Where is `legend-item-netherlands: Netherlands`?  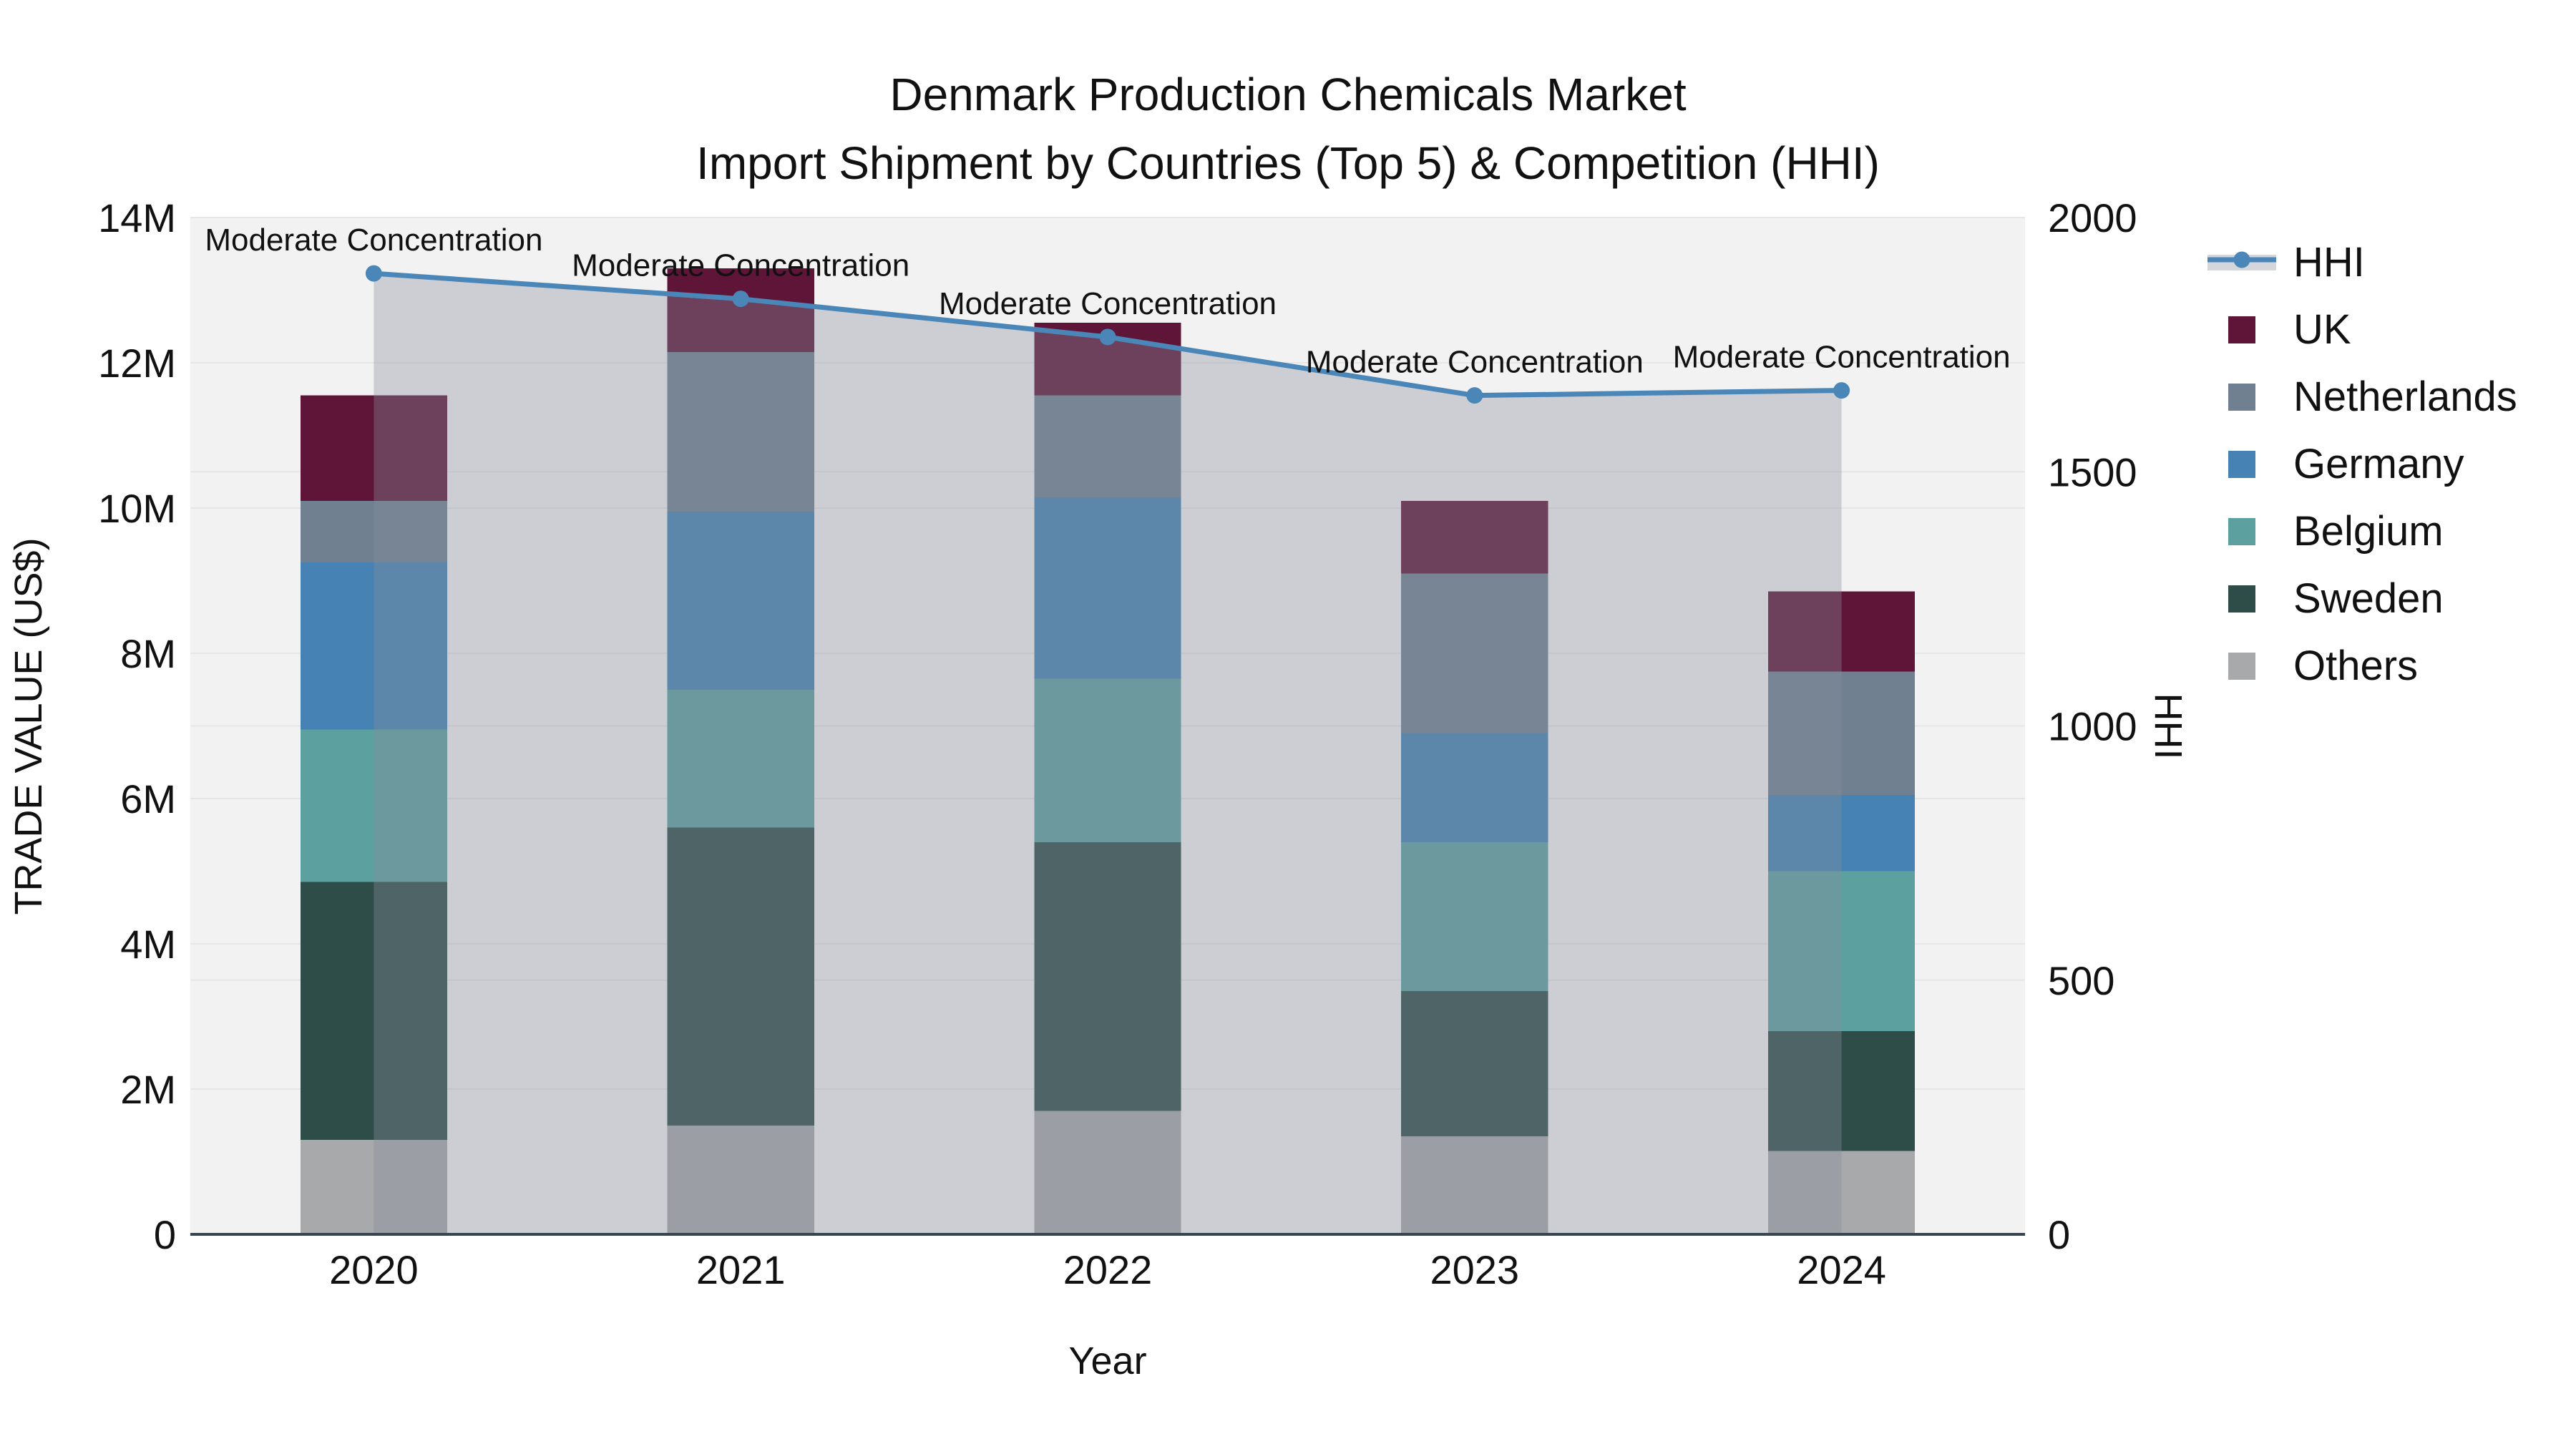 legend-item-netherlands: Netherlands is located at coordinates (2372, 397).